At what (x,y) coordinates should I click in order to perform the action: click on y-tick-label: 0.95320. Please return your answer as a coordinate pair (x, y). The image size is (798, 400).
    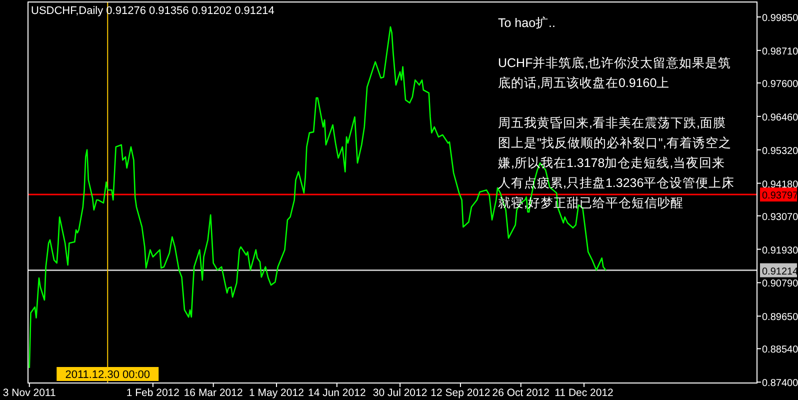
    Looking at the image, I should click on (780, 151).